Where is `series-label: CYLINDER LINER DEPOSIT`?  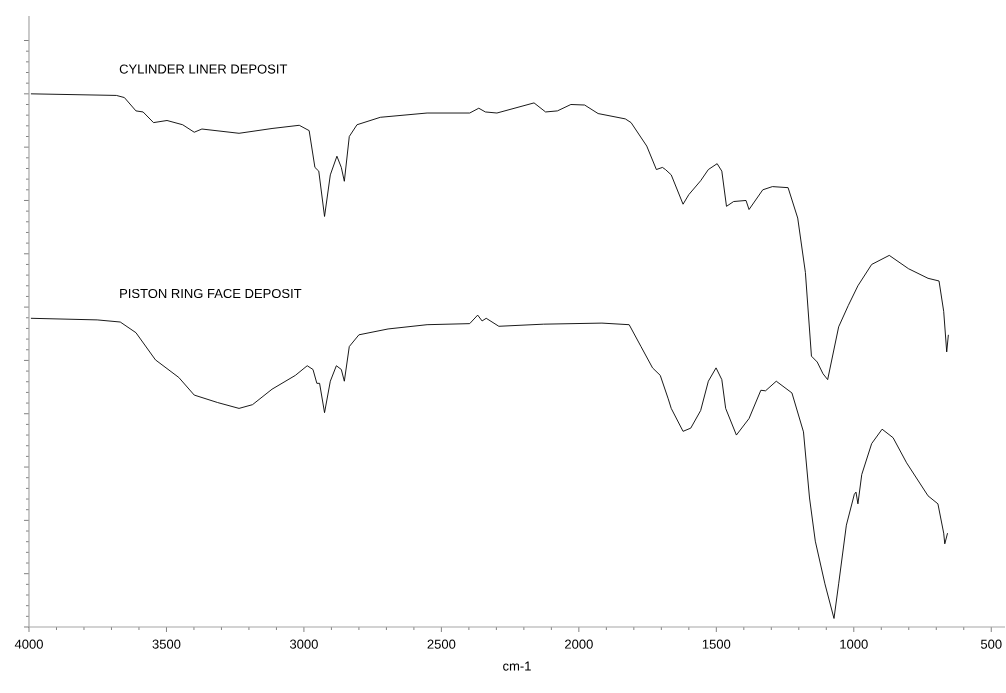
series-label: CYLINDER LINER DEPOSIT is located at coordinates (203, 69).